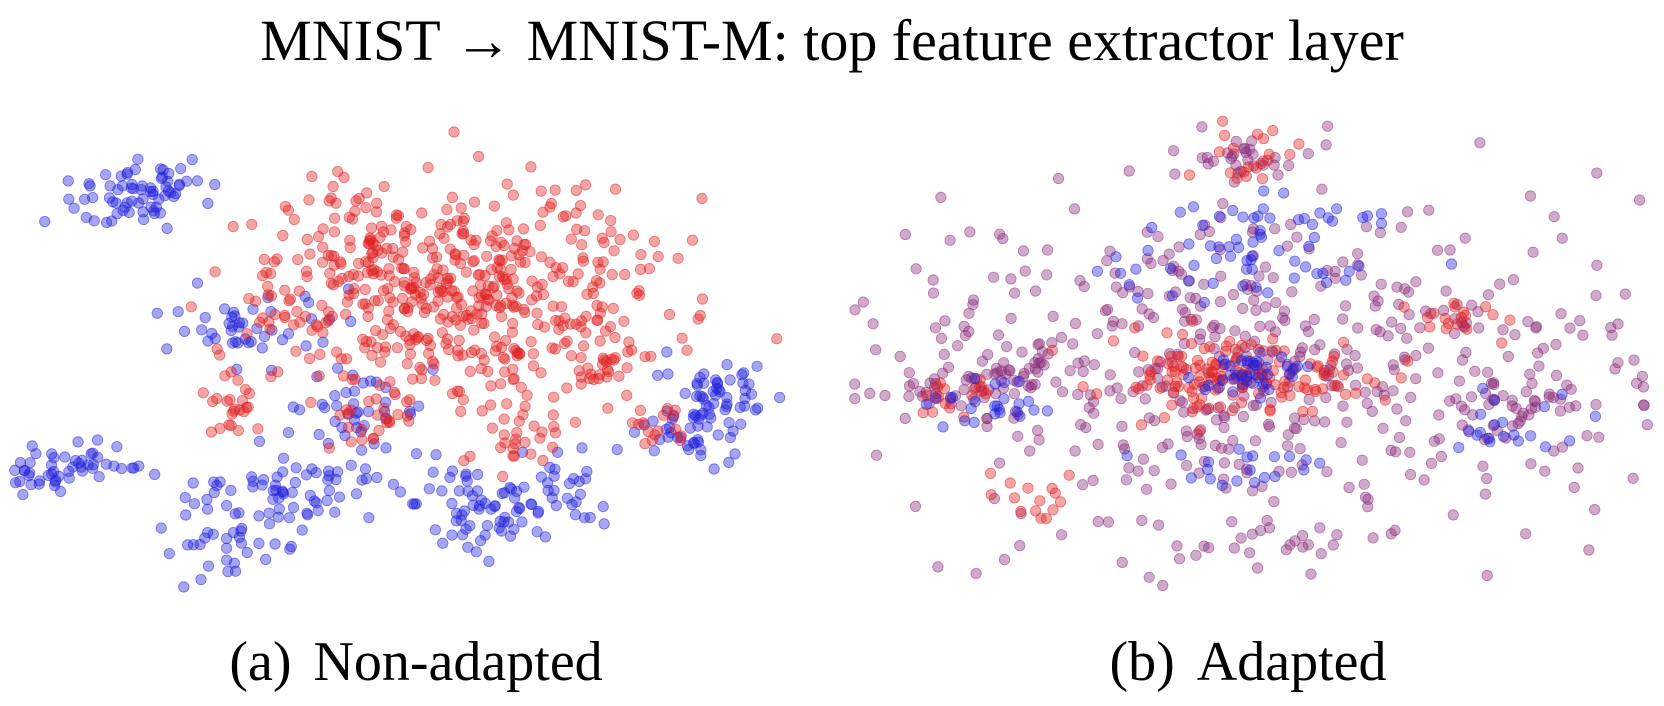 The image size is (1664, 706). I want to click on caption-text-b: Adapted, so click(1291, 662).